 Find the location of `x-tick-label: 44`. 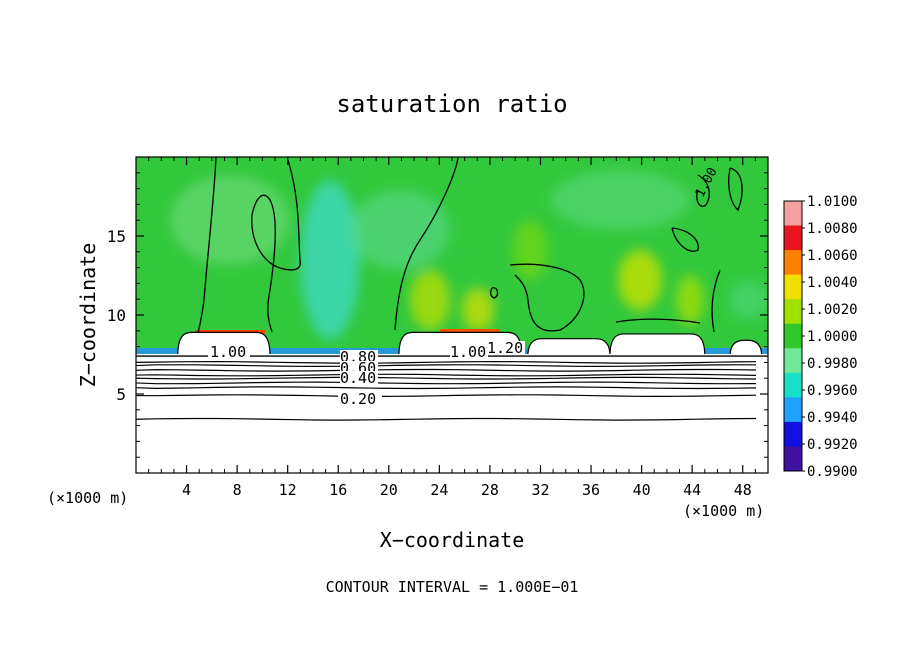

x-tick-label: 44 is located at coordinates (692, 490).